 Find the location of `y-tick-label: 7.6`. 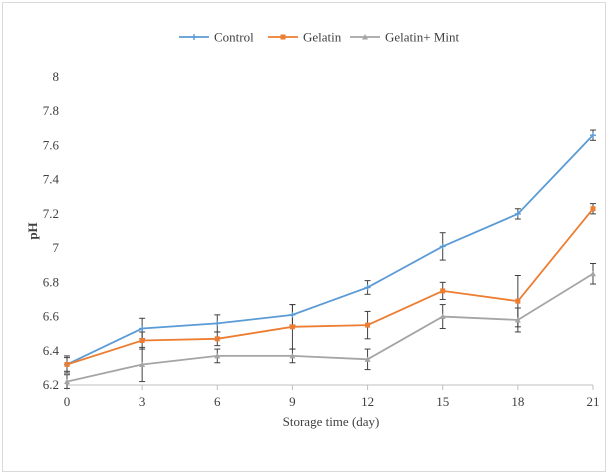

y-tick-label: 7.6 is located at coordinates (51, 144).